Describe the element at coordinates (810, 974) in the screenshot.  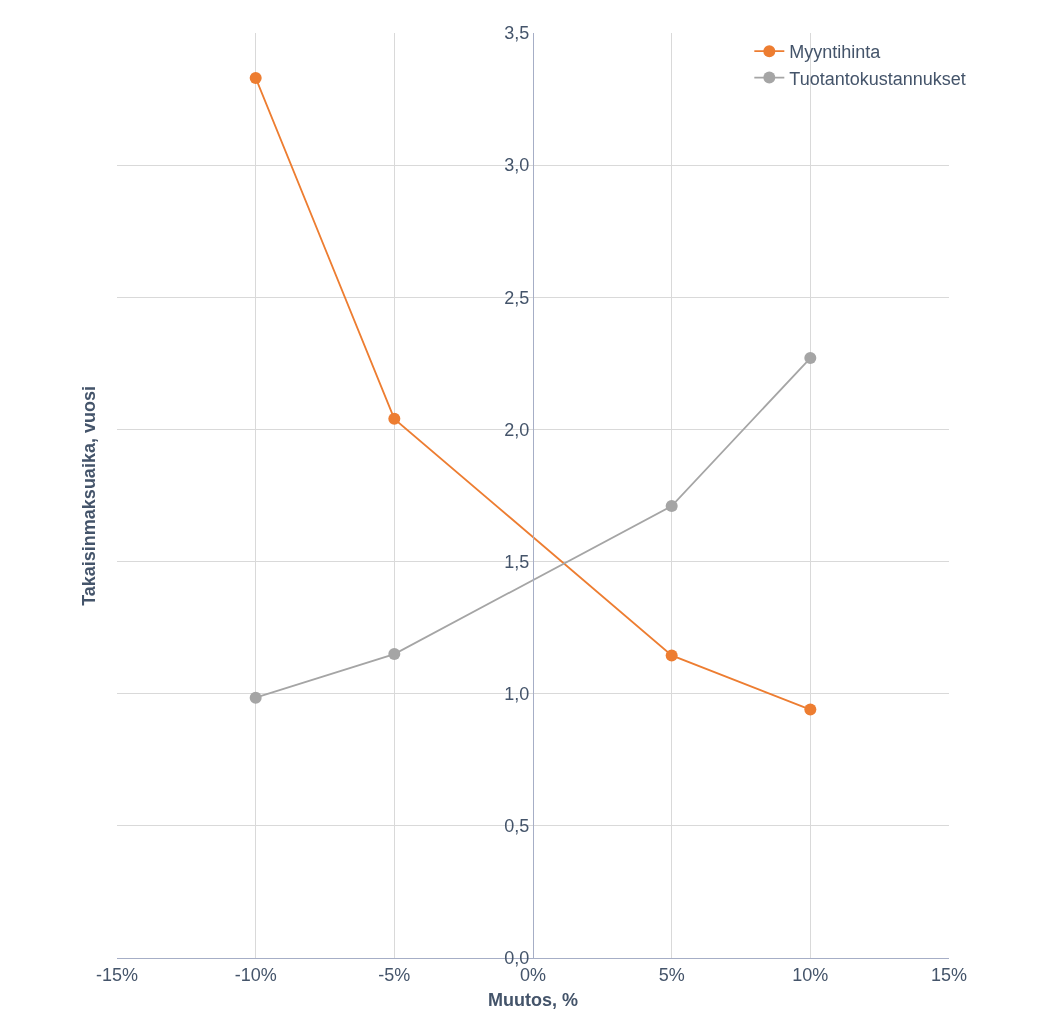
I see `x-tick-label: 10%` at that location.